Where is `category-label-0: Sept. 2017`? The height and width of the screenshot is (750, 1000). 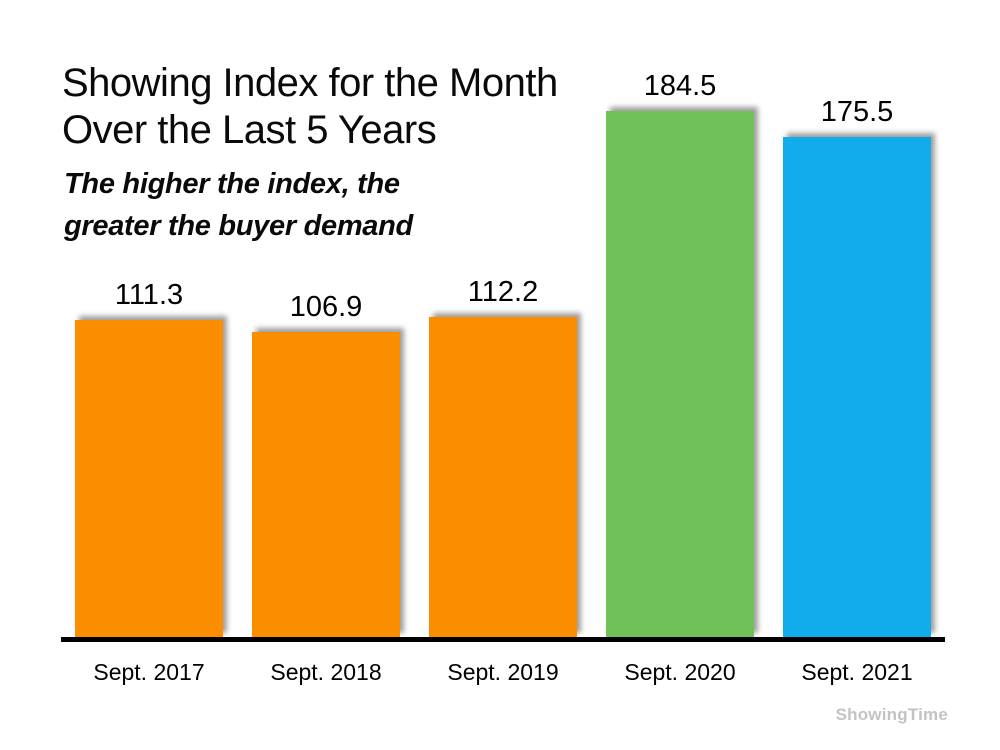
category-label-0: Sept. 2017 is located at coordinates (149, 672).